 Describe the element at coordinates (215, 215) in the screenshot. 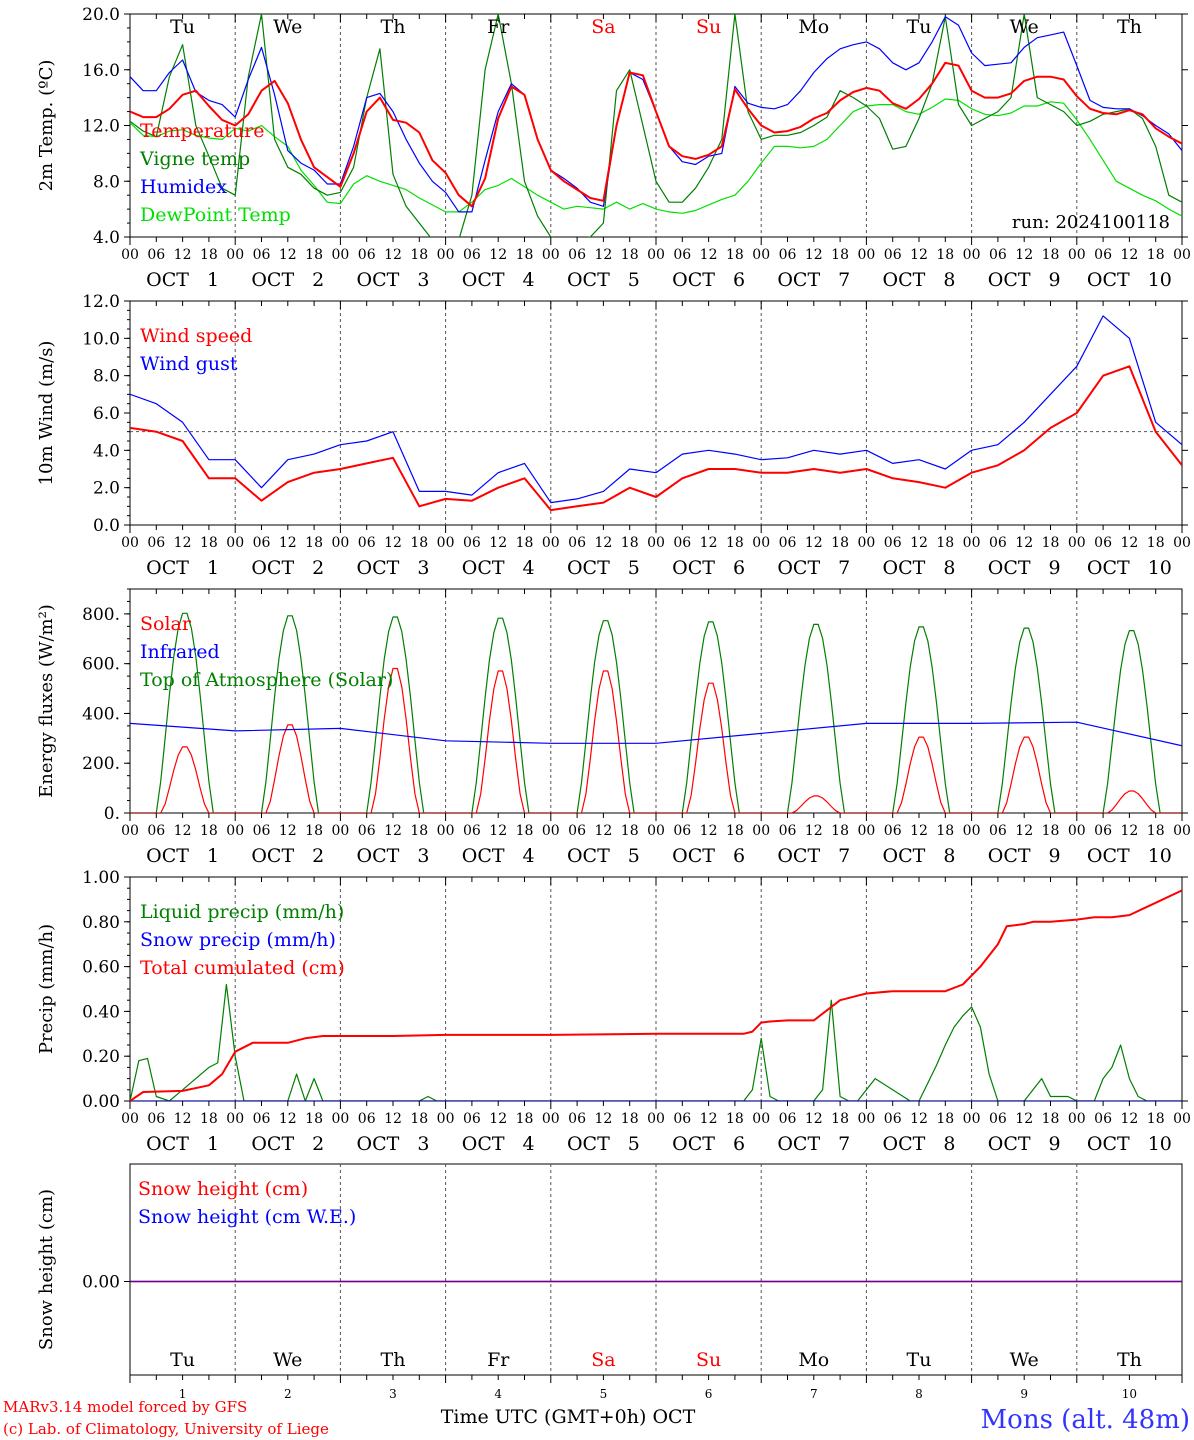

I see `legend-entry: DewPoint Temp` at that location.